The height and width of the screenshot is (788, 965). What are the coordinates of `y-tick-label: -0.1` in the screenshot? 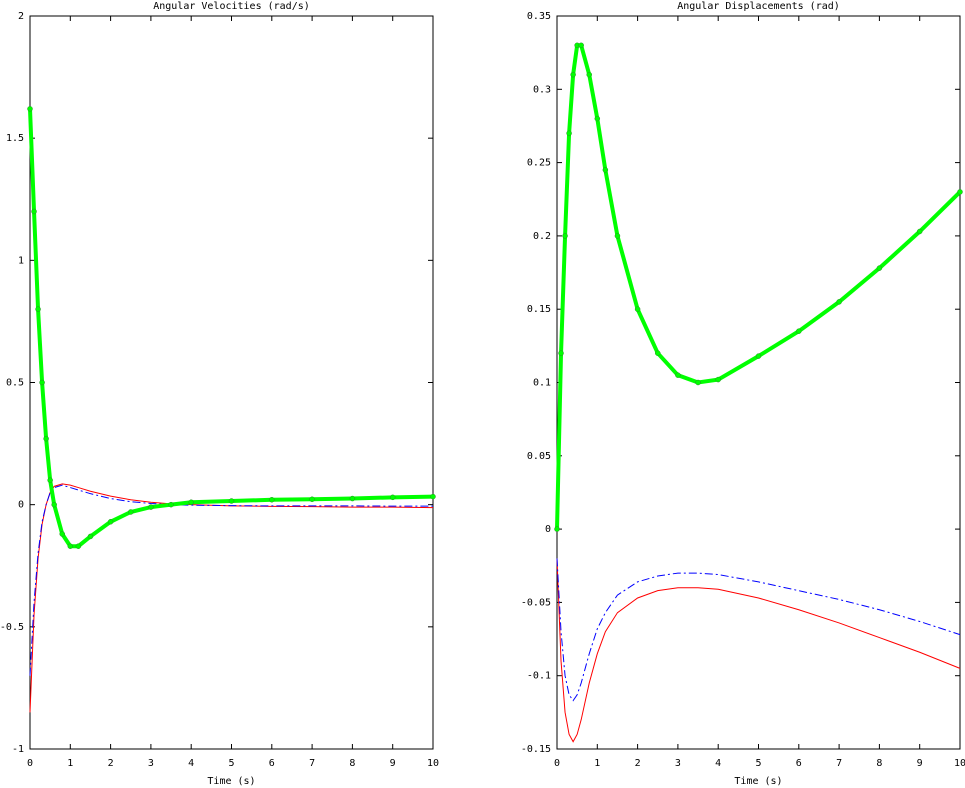 It's located at (539, 676).